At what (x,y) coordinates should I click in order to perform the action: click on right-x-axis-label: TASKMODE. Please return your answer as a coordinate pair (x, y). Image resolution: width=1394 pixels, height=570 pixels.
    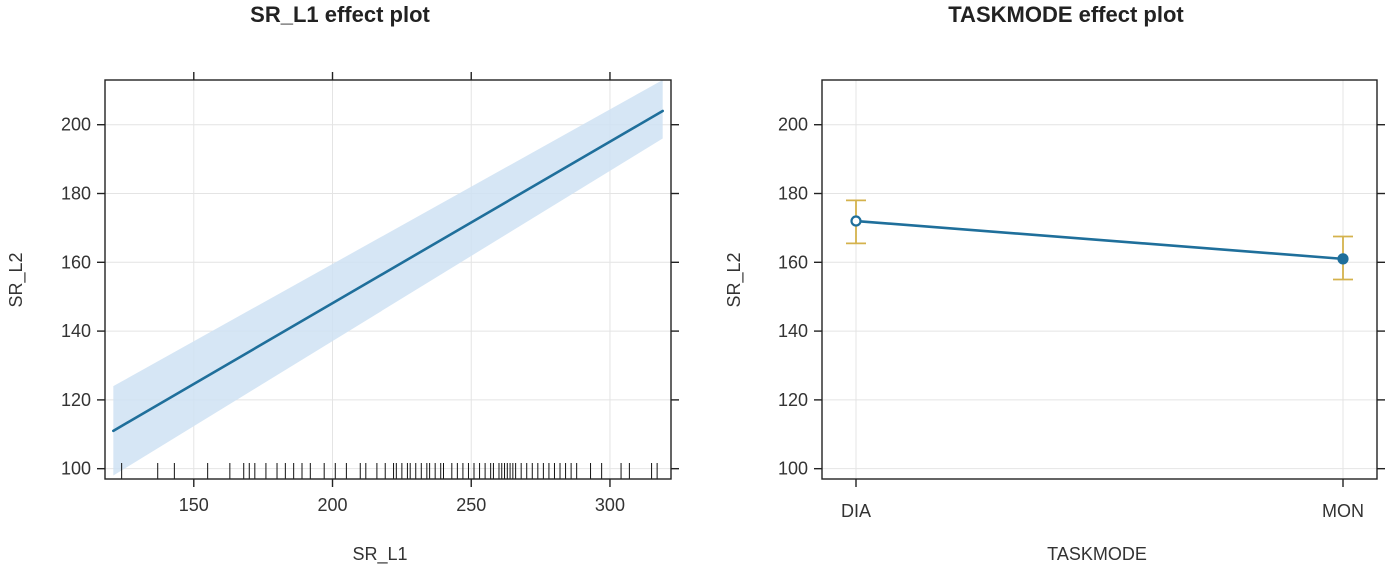
    Looking at the image, I should click on (1097, 554).